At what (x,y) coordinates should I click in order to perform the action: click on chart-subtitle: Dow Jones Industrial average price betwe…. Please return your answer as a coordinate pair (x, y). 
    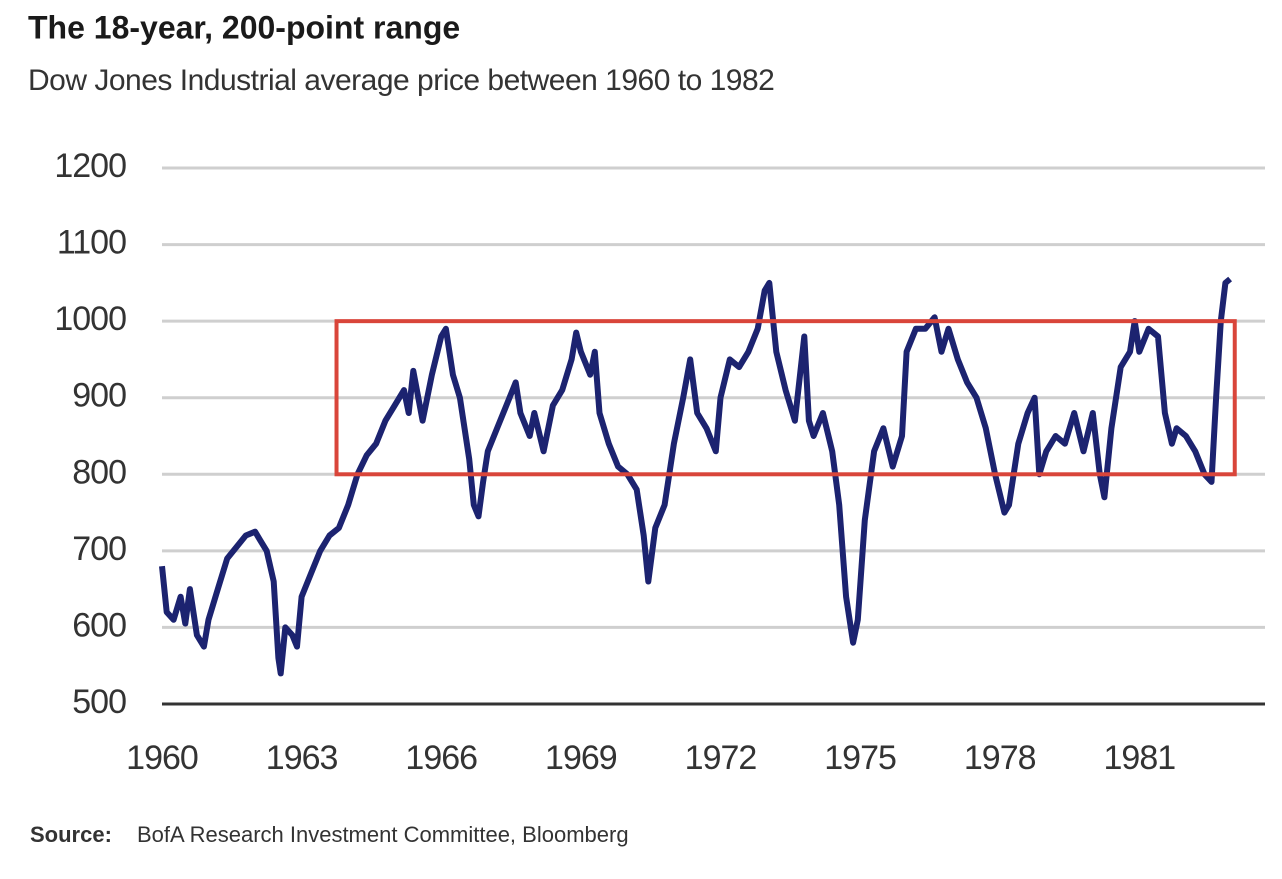
    Looking at the image, I should click on (401, 80).